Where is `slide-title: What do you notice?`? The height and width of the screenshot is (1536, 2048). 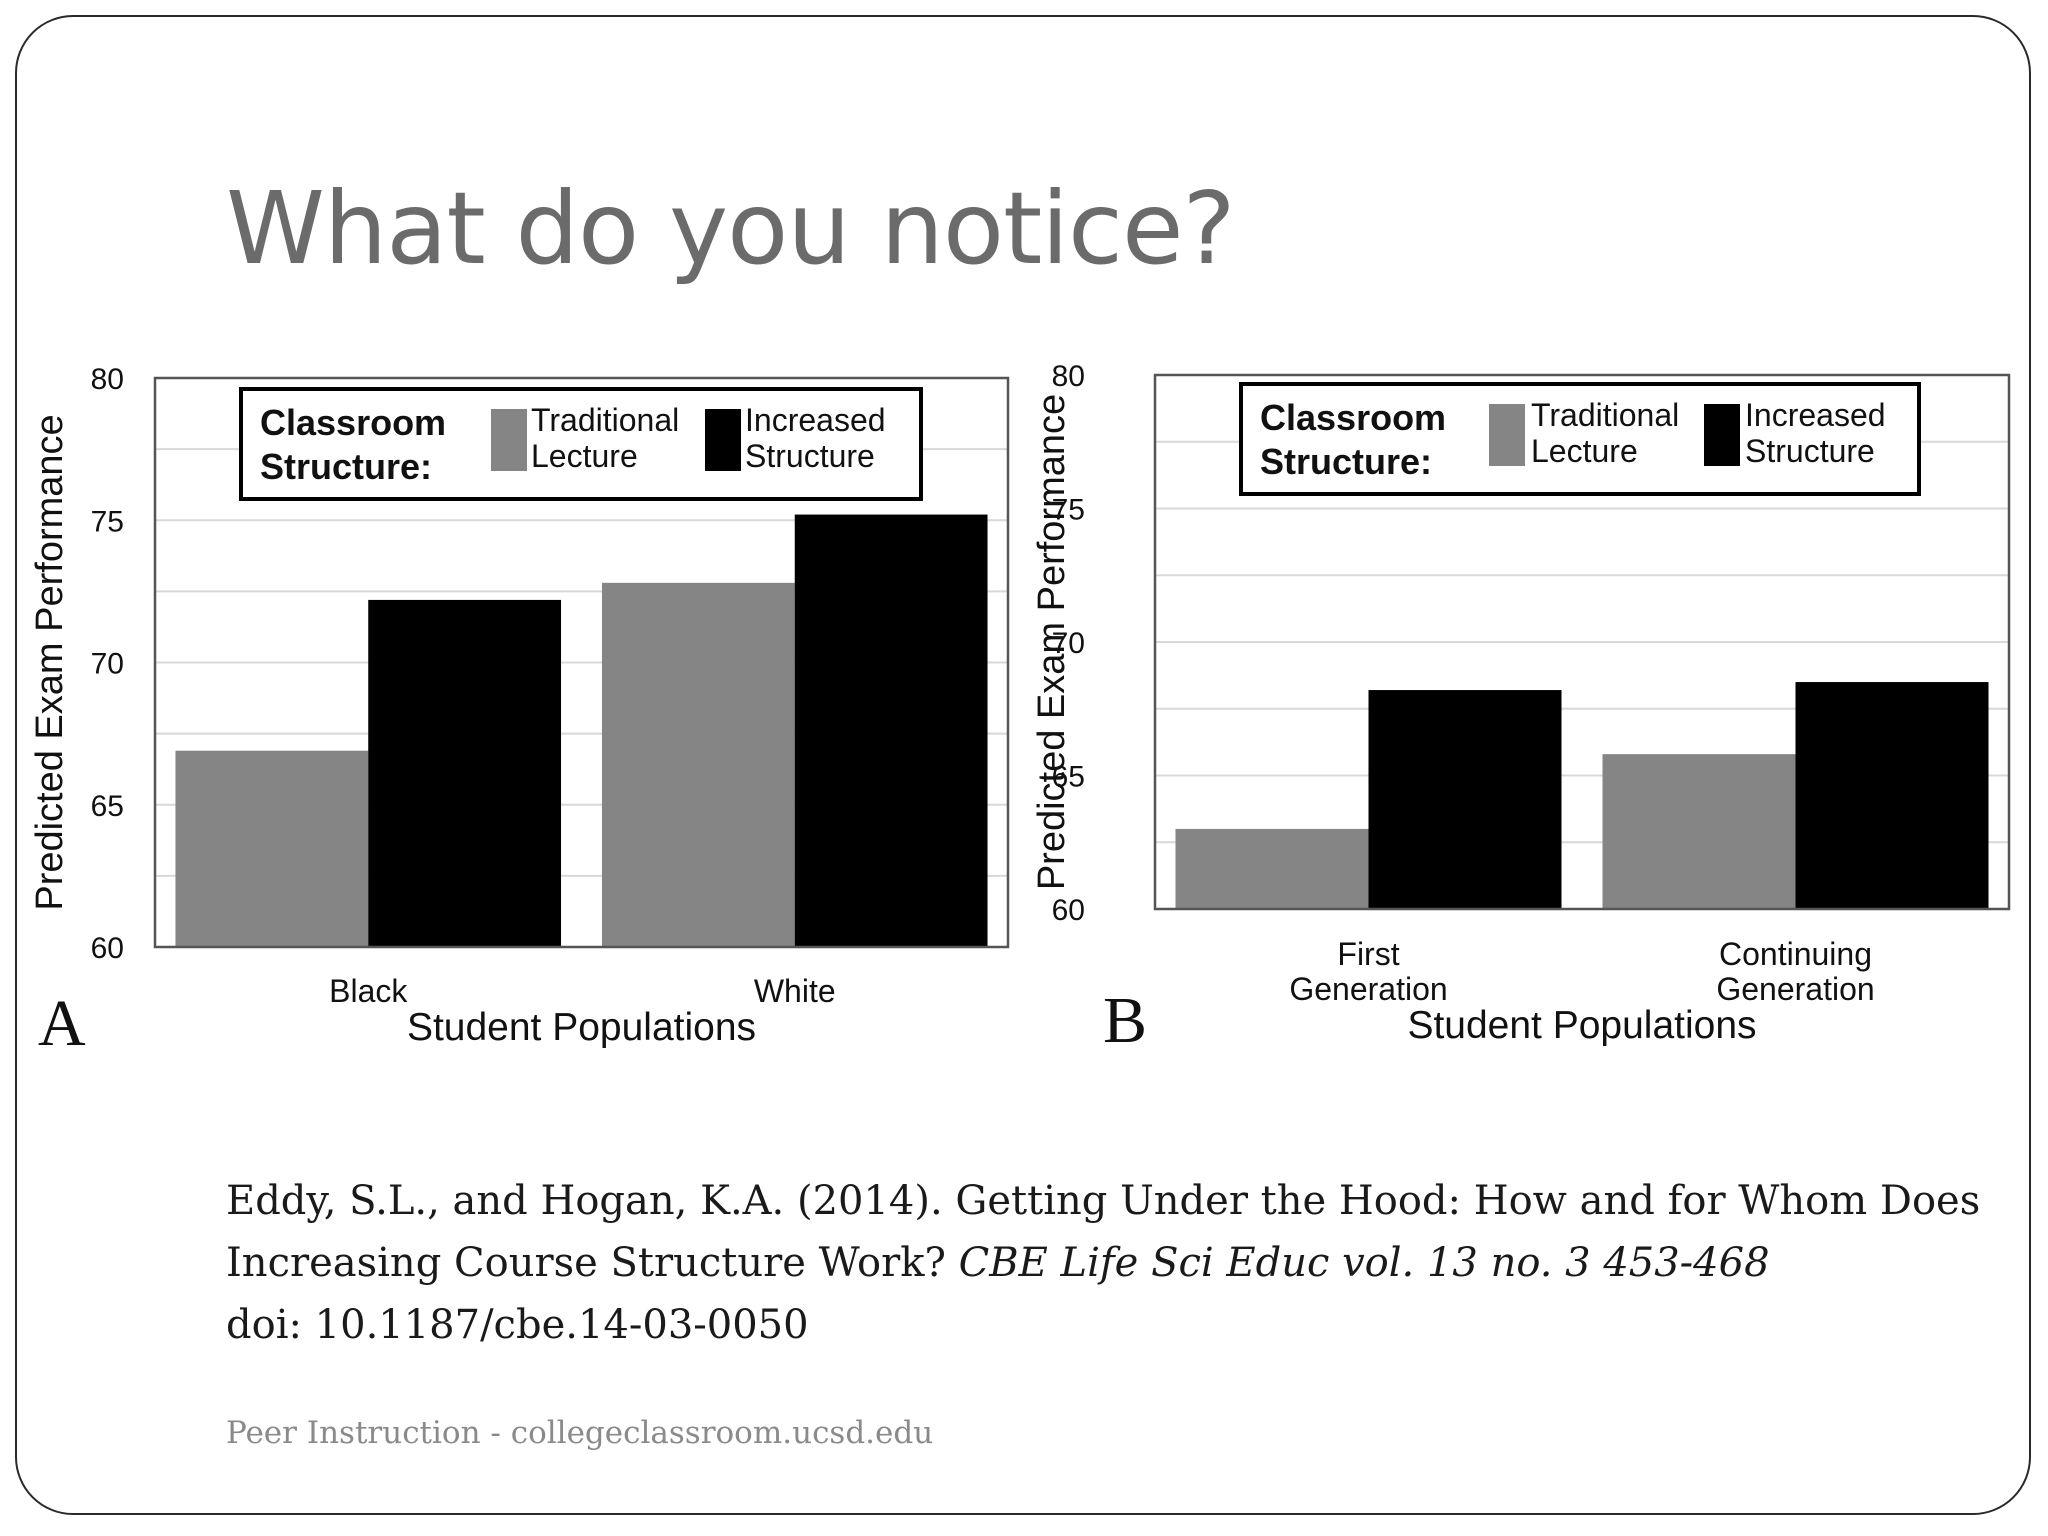
slide-title: What do you notice? is located at coordinates (731, 228).